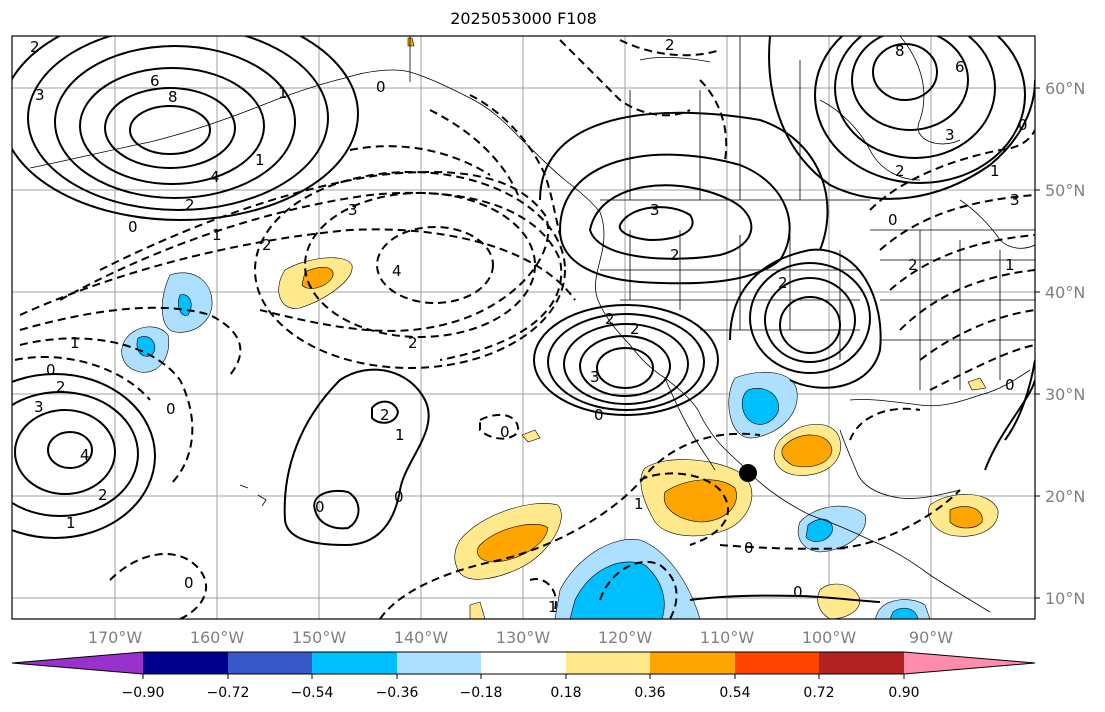 This screenshot has width=1105, height=712. Describe the element at coordinates (734, 693) in the screenshot. I see `colorbar-tick-label: 0.54` at that location.